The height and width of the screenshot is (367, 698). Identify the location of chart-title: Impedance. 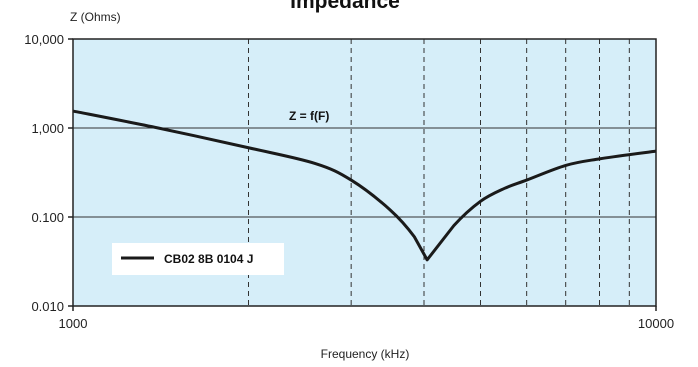
(345, 6).